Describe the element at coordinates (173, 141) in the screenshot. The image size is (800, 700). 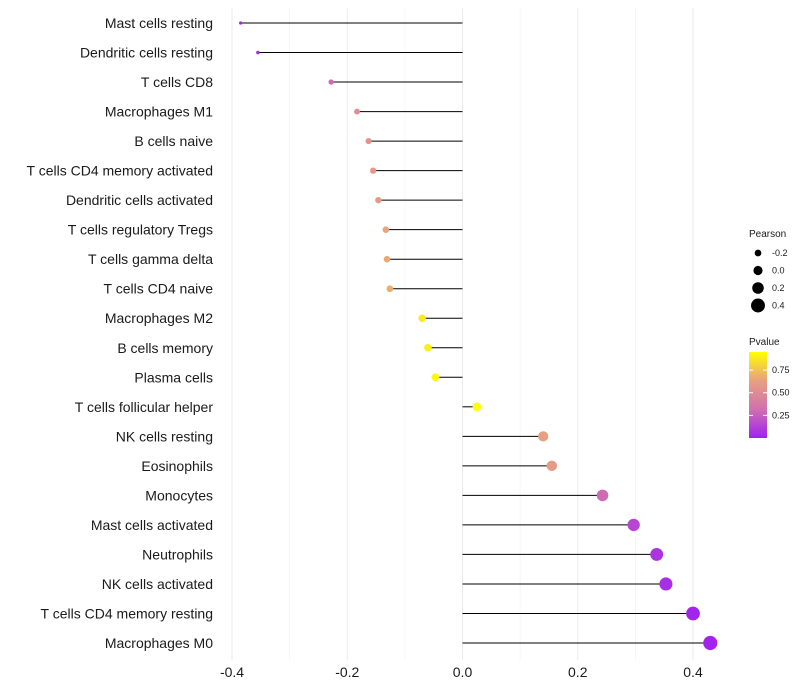
I see `category-label: B cells naive` at that location.